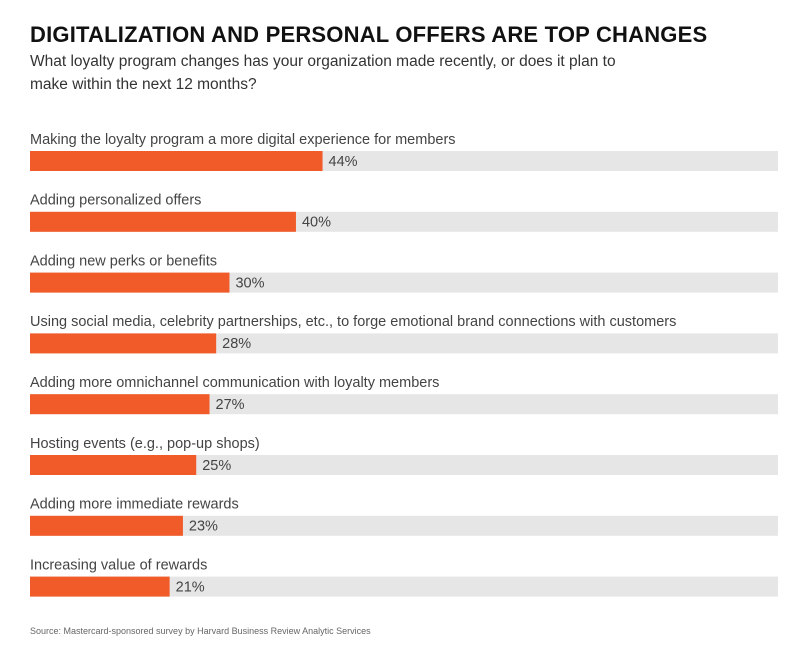  I want to click on value-label: 23%, so click(203, 527).